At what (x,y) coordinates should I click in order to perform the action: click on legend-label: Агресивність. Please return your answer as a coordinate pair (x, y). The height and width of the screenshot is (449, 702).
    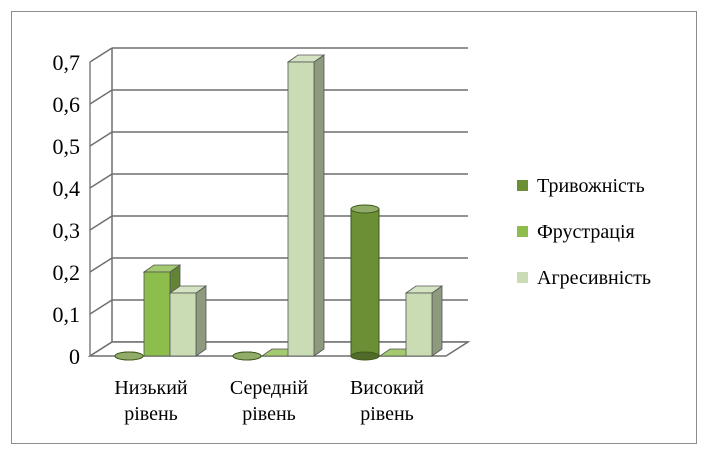
    Looking at the image, I should click on (594, 278).